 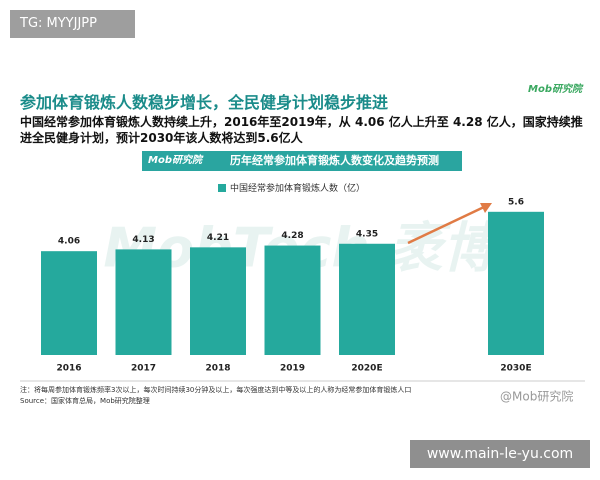 What do you see at coordinates (143, 369) in the screenshot?
I see `x-tick-label: 2017` at bounding box center [143, 369].